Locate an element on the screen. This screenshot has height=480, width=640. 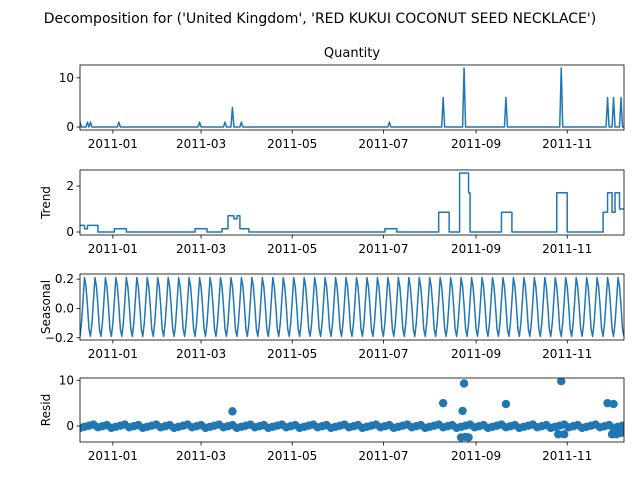
y-axis-label: Resid is located at coordinates (46, 410).